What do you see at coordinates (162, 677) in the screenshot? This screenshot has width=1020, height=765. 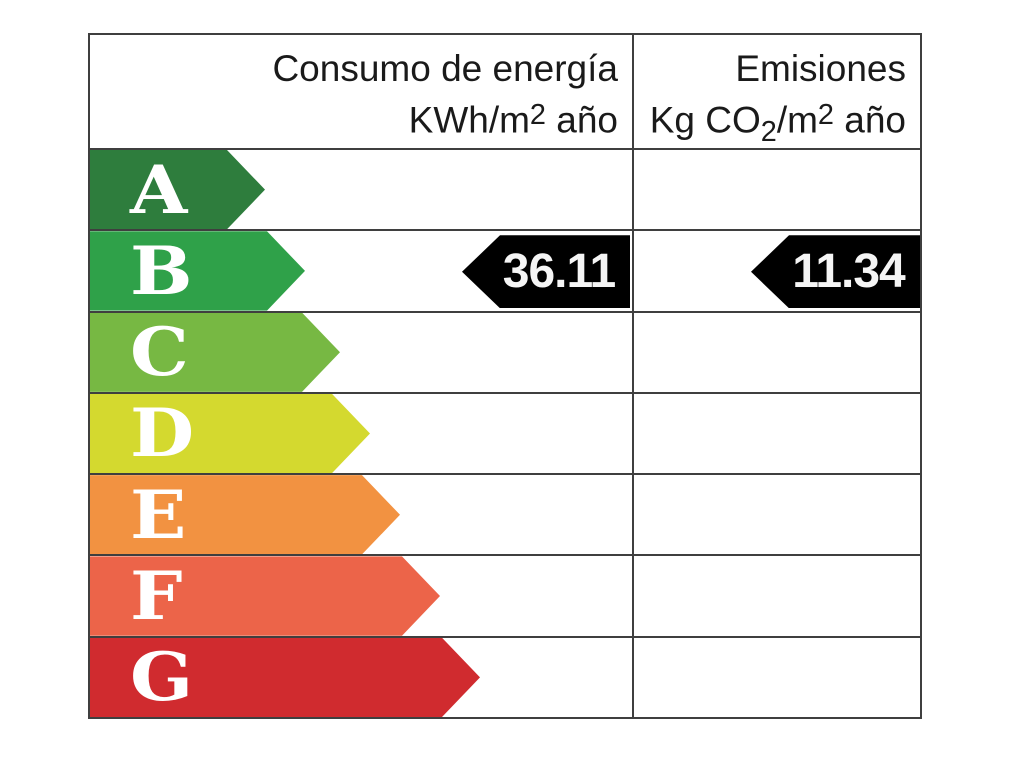 I see `rating-letter: G` at bounding box center [162, 677].